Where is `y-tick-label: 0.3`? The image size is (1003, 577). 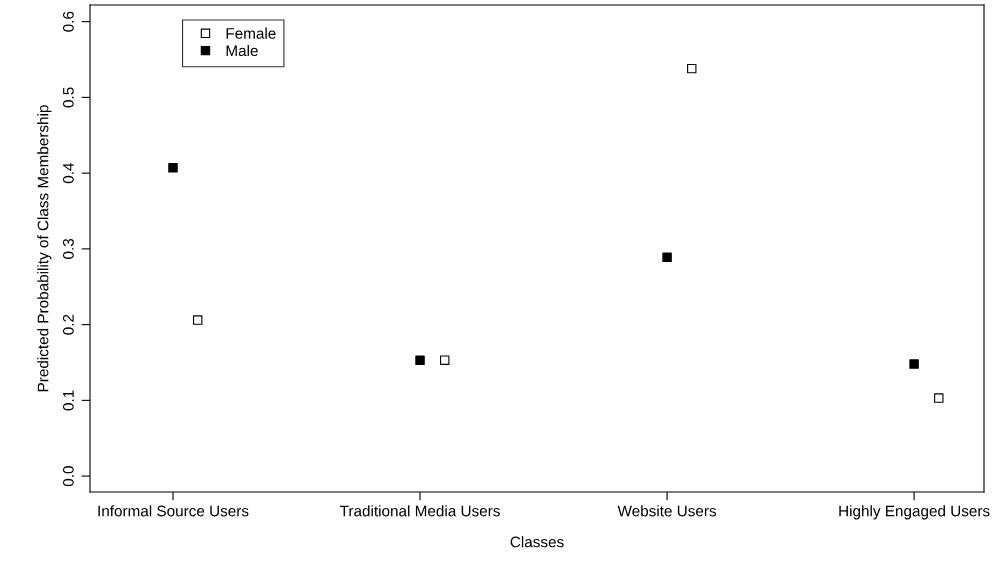
y-tick-label: 0.3 is located at coordinates (68, 248).